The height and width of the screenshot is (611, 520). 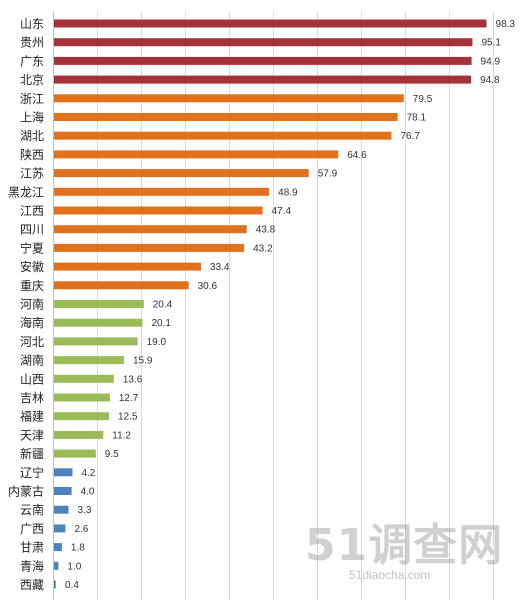 I want to click on category-label: 宁夏, so click(x=32, y=247).